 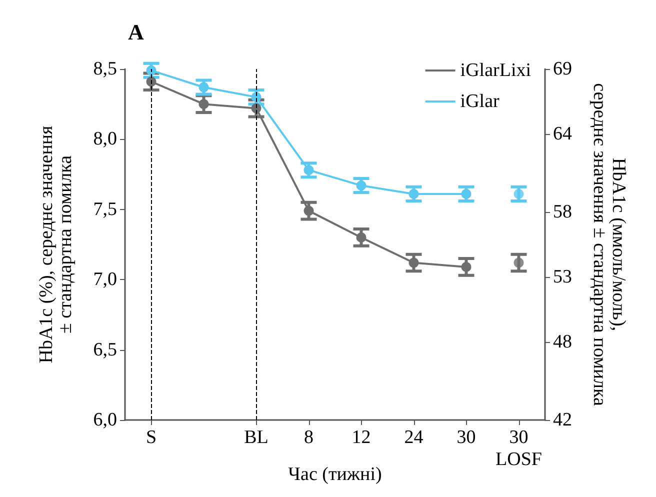 What do you see at coordinates (562, 420) in the screenshot?
I see `y2-tick-label: 42` at bounding box center [562, 420].